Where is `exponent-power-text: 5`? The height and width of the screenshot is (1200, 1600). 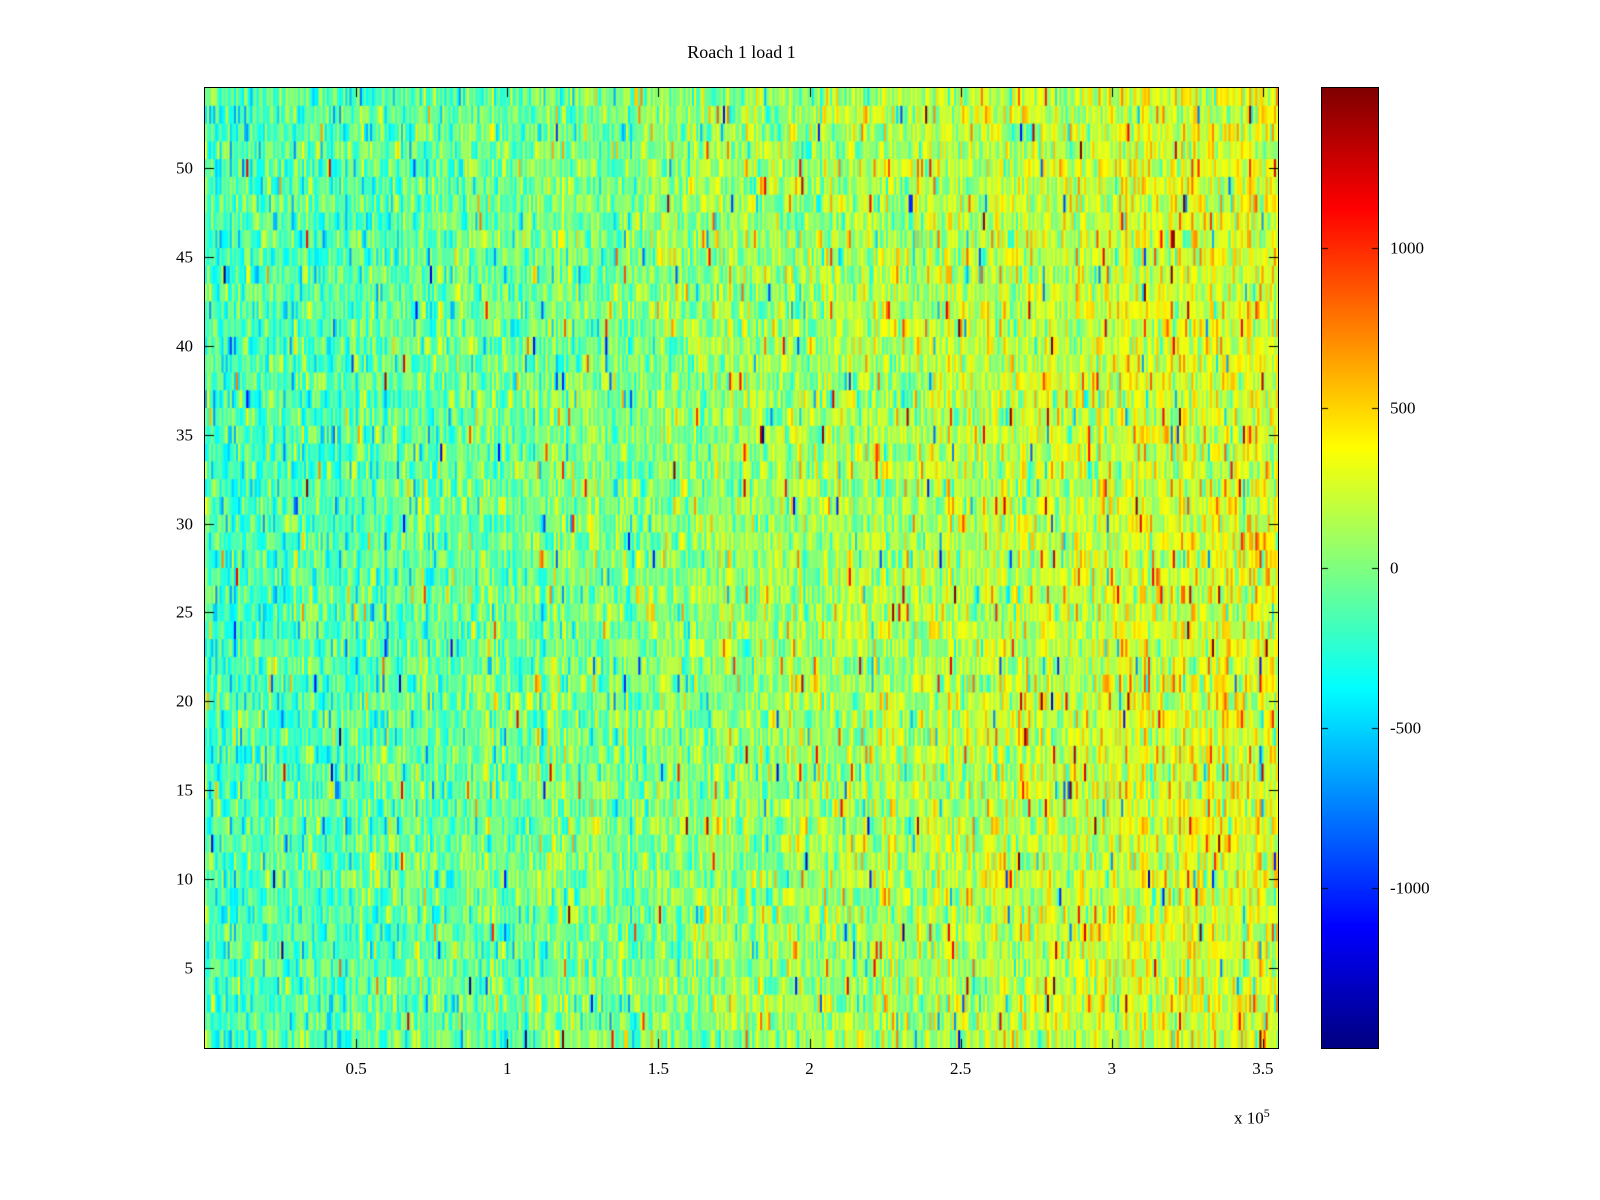
exponent-power-text: 5 is located at coordinates (1266, 1113).